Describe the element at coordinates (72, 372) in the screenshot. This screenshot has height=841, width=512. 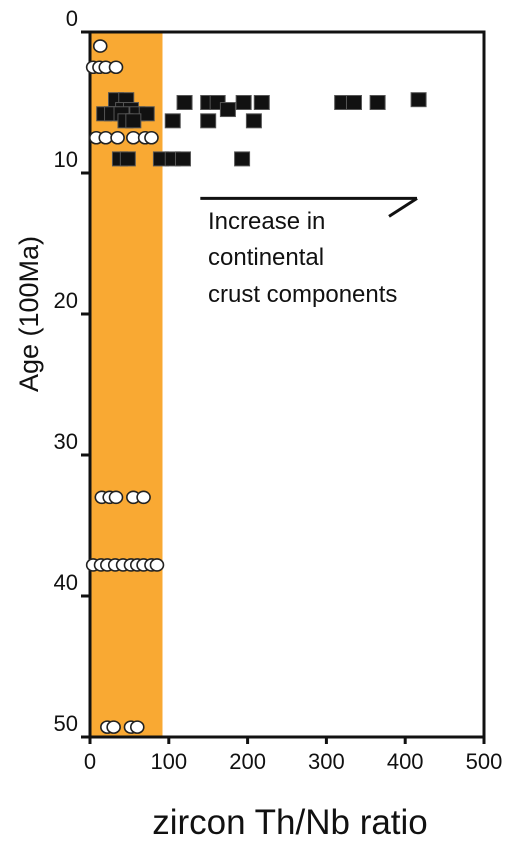
I see `y-axis-ticks: 0 10 20 30 40 50` at that location.